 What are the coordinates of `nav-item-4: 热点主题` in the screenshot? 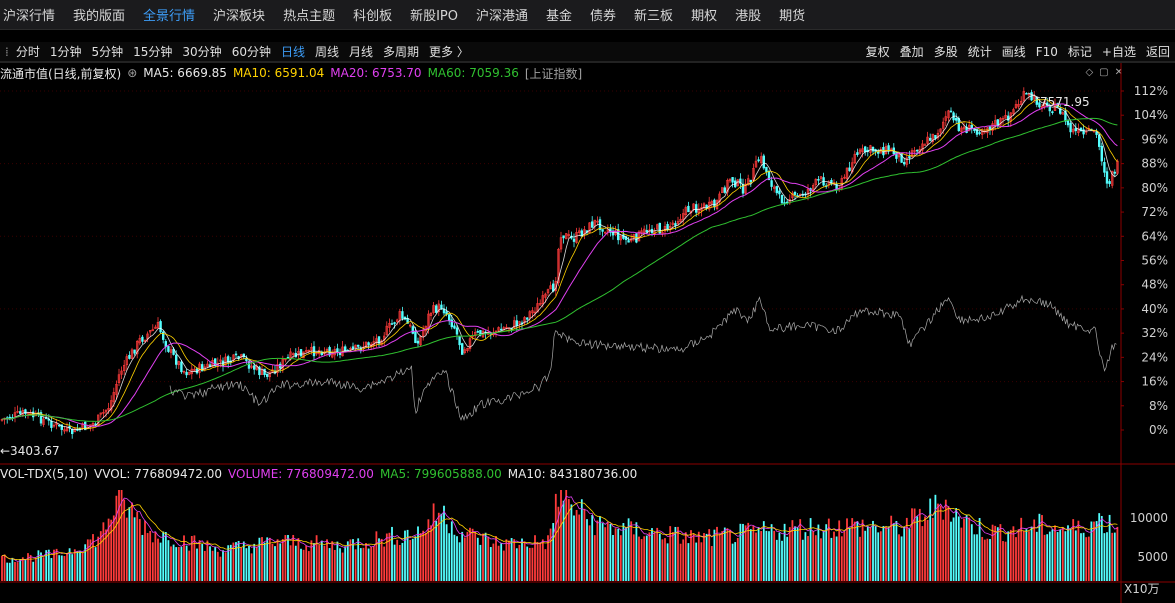 It's located at (309, 16).